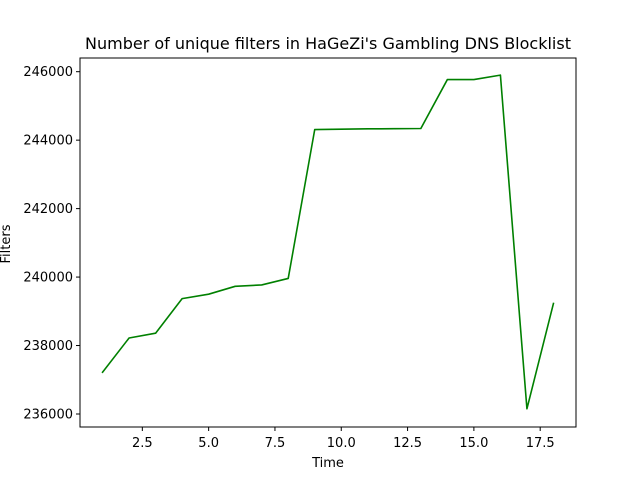  Describe the element at coordinates (341, 443) in the screenshot. I see `x-tick-label: 10.0` at that location.